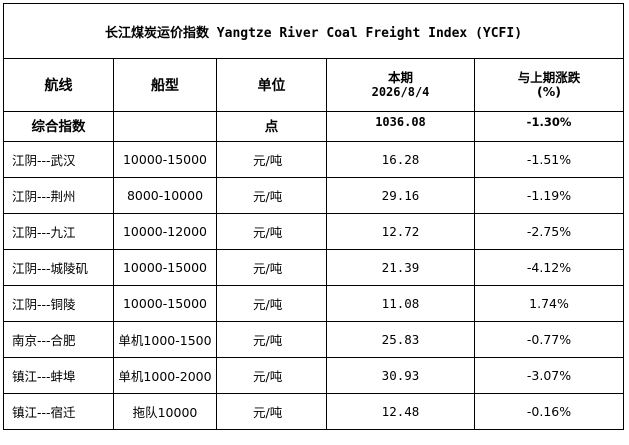  What do you see at coordinates (58, 85) in the screenshot?
I see `header-route: 航线` at bounding box center [58, 85].